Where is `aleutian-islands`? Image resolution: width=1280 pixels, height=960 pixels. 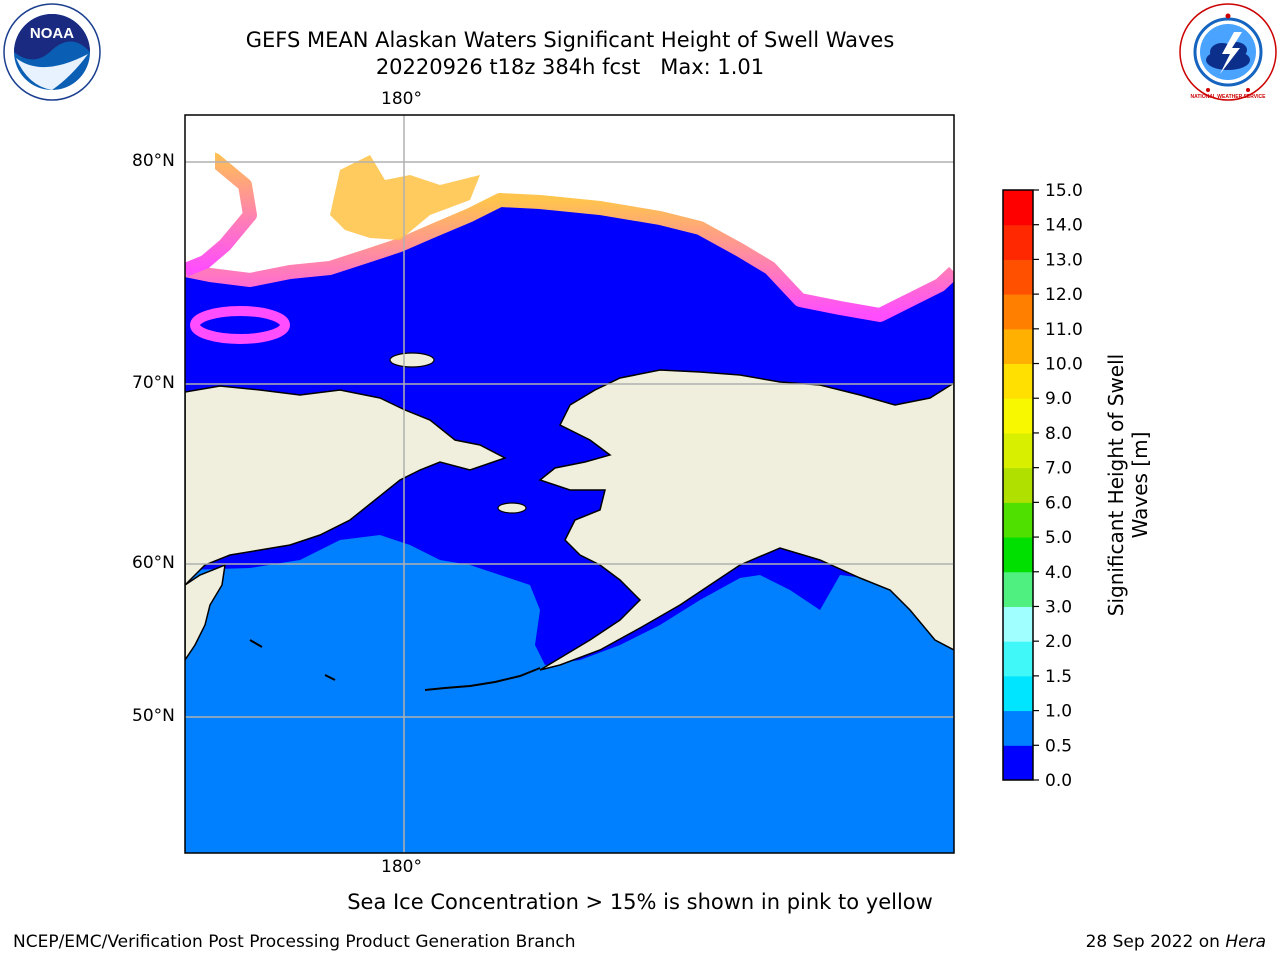
aleutian-islands is located at coordinates (482, 679).